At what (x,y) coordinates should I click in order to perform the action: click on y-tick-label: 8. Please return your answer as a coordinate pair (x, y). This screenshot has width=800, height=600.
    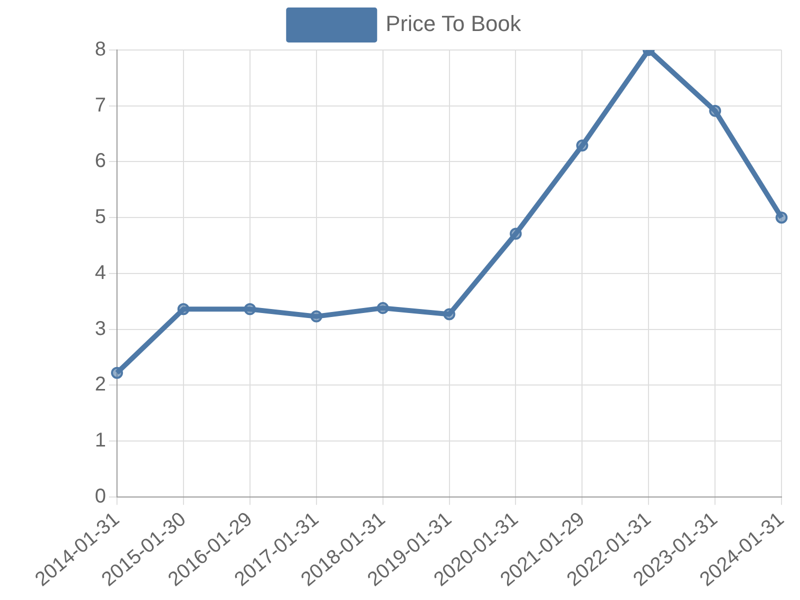
    Looking at the image, I should click on (100, 49).